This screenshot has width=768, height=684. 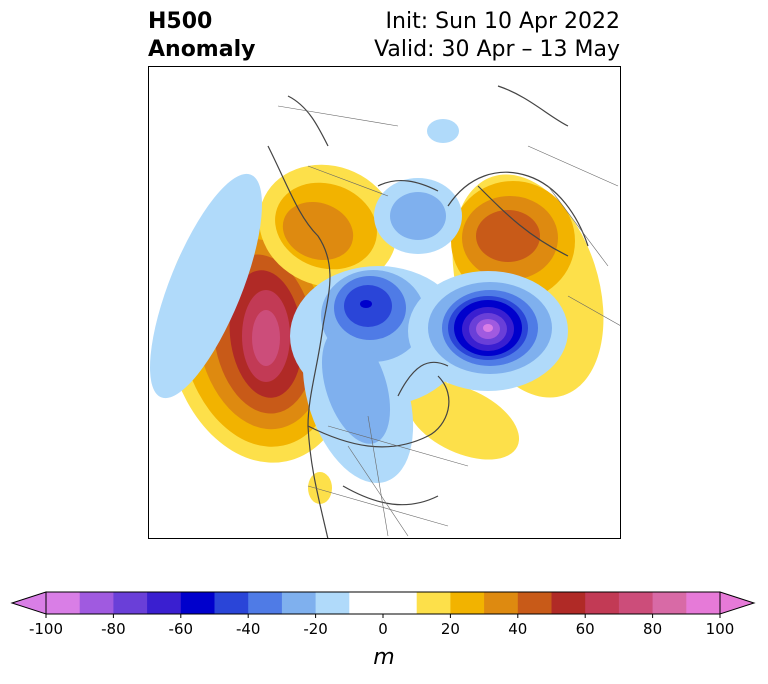 I want to click on colorbar-tick-label: -100, so click(x=46, y=629).